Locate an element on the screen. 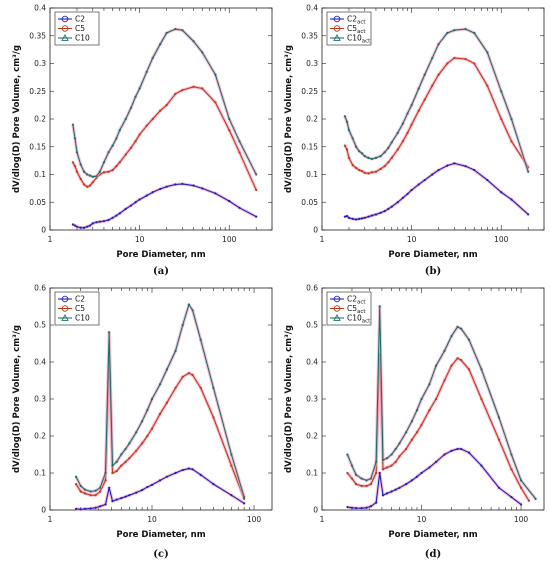  x-tick-label: 1 is located at coordinates (50, 239).